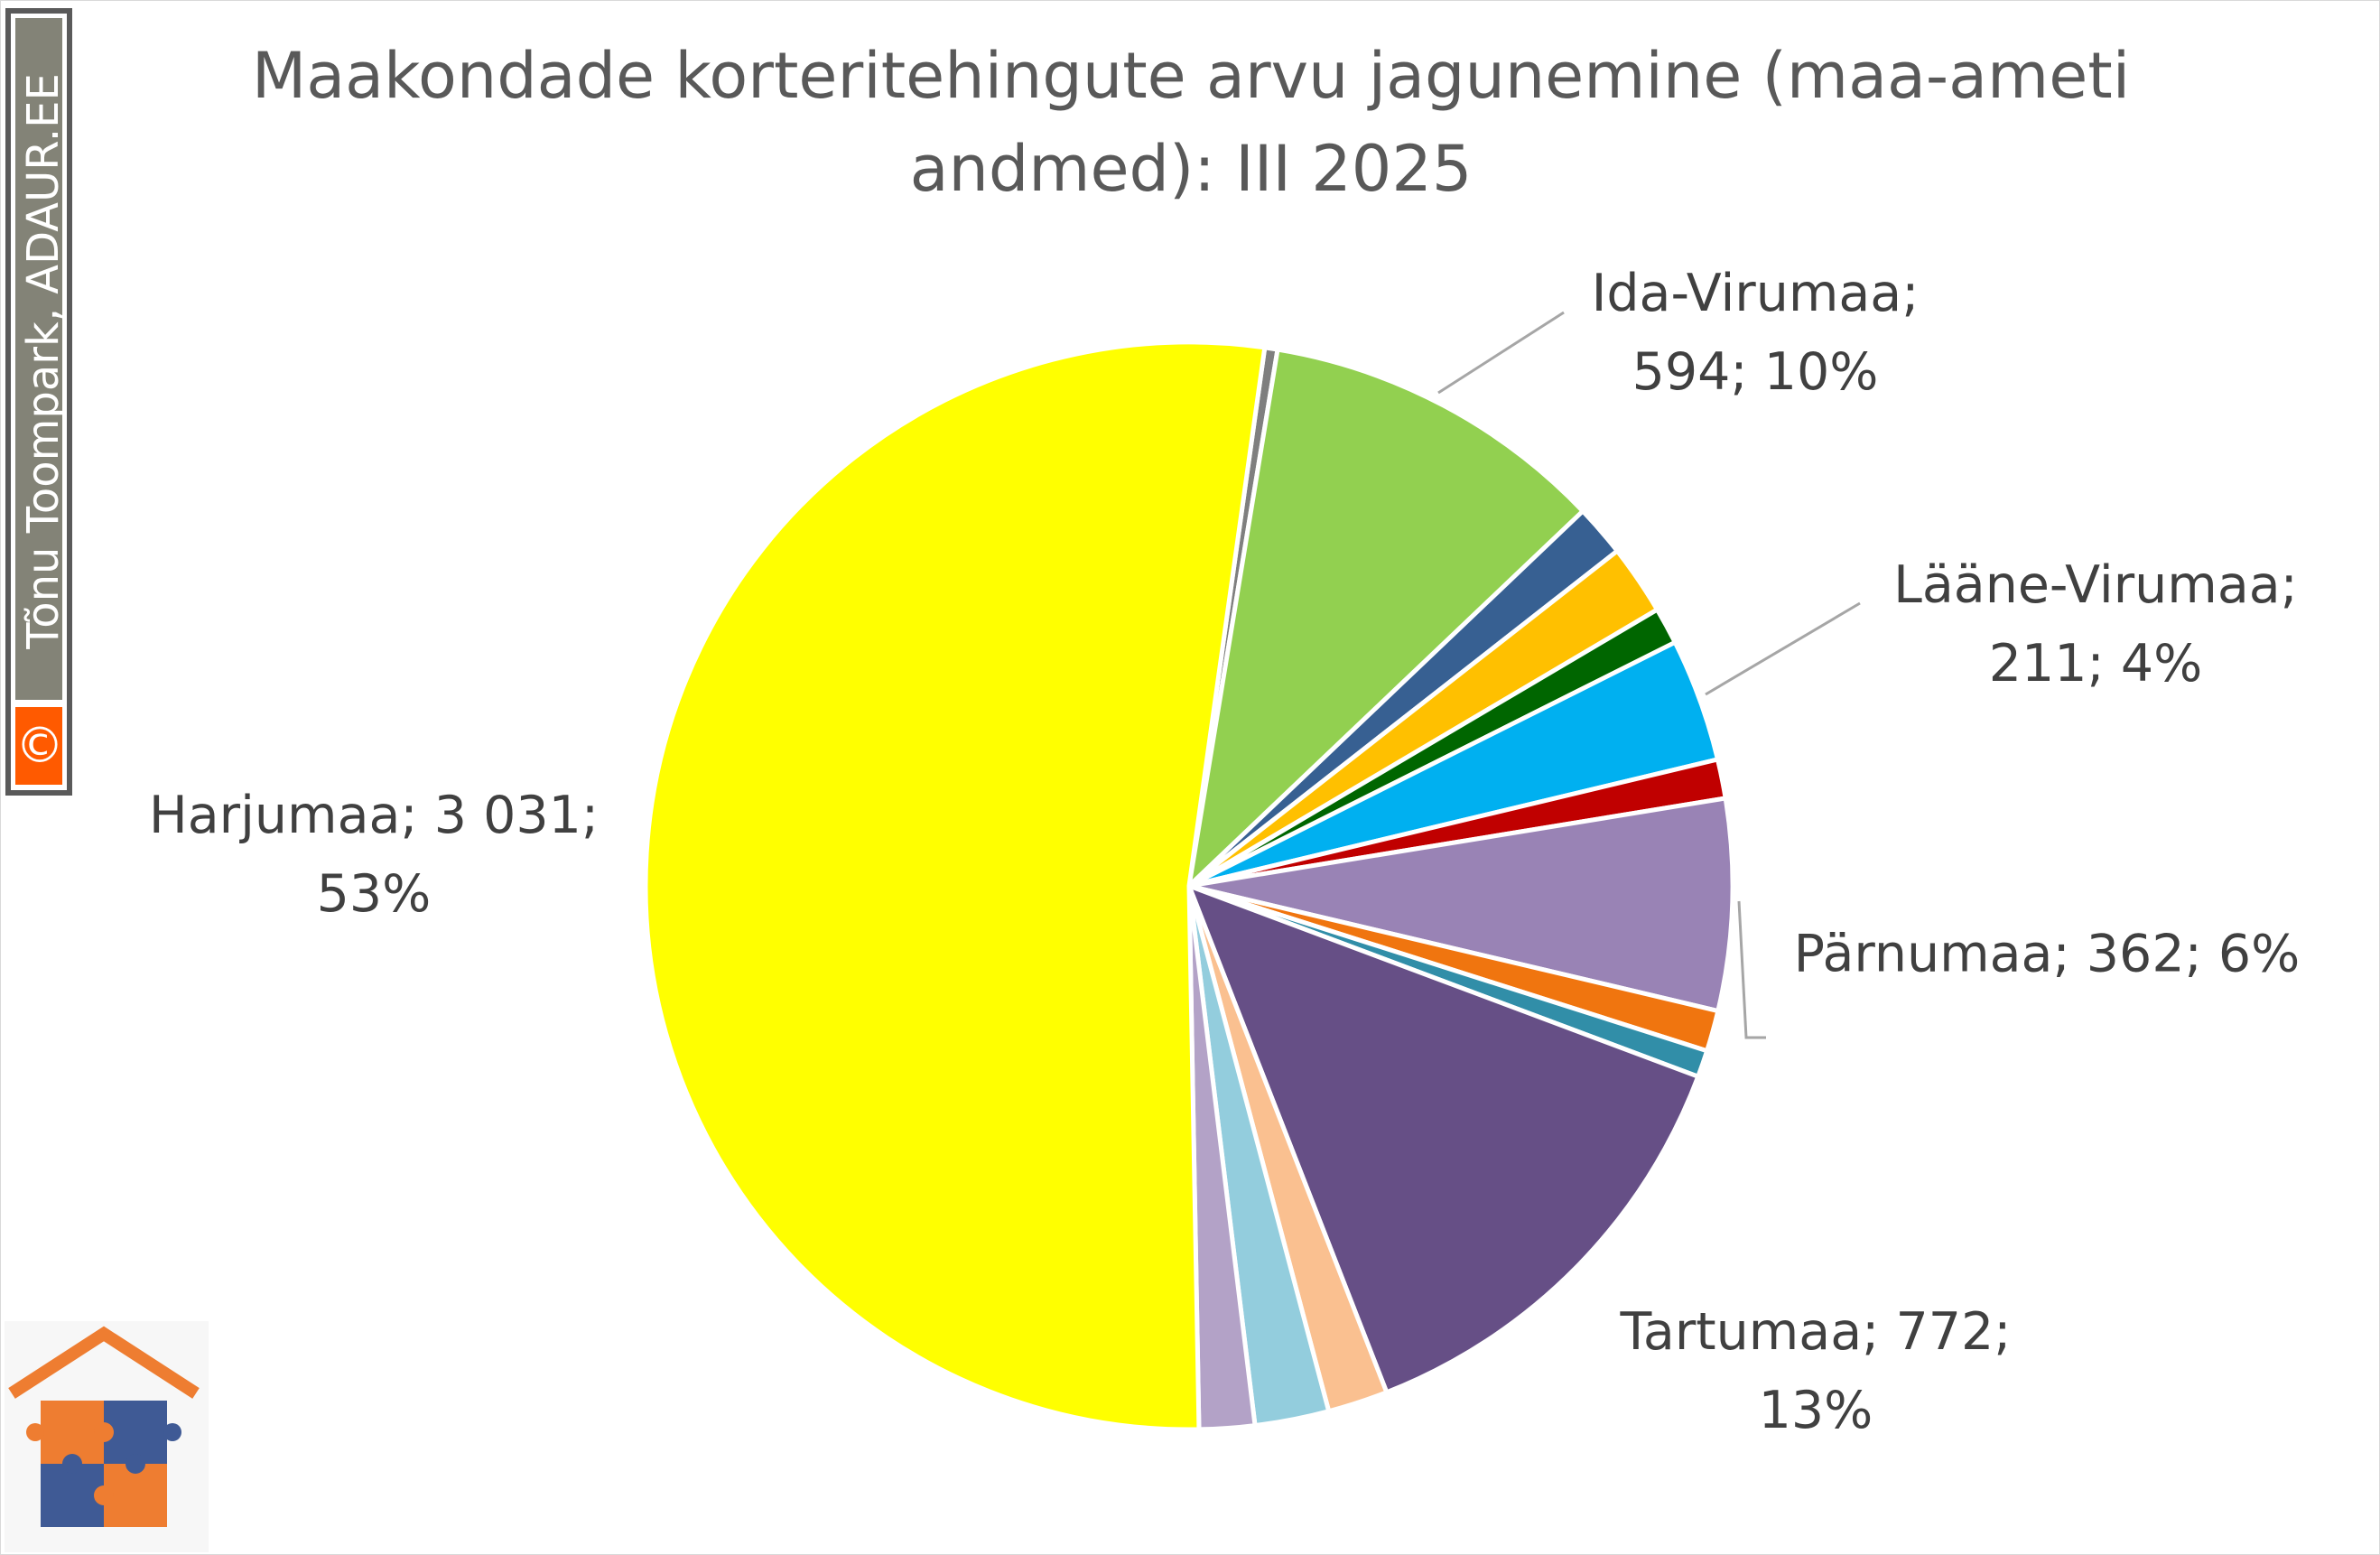  What do you see at coordinates (2095, 625) in the screenshot?
I see `data-label-laane-virumaa: Lääne-Virumaa; 211; 4%` at bounding box center [2095, 625].